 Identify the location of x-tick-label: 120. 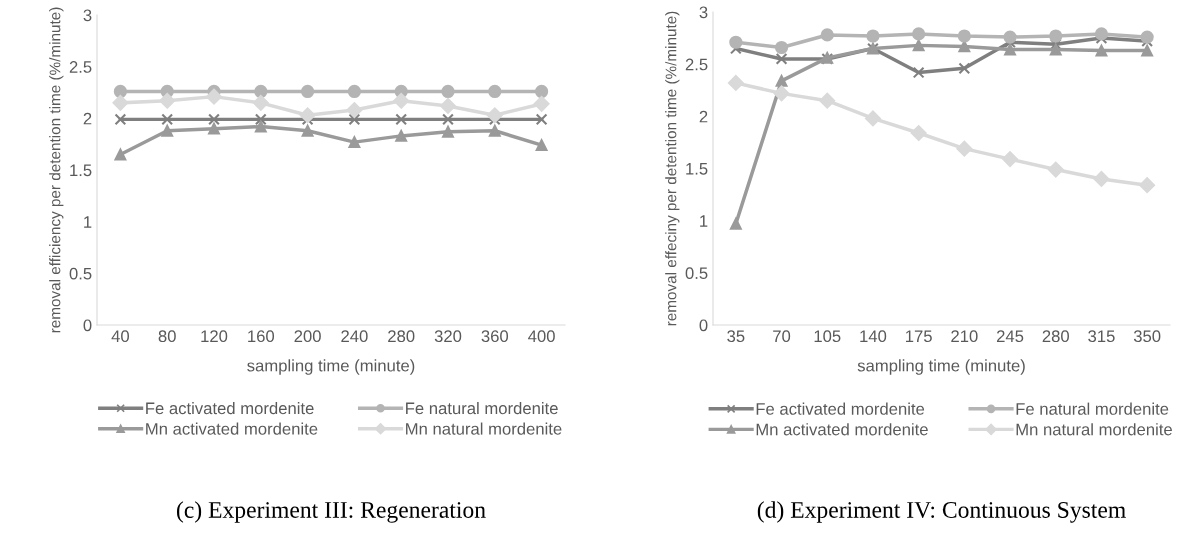
(214, 336).